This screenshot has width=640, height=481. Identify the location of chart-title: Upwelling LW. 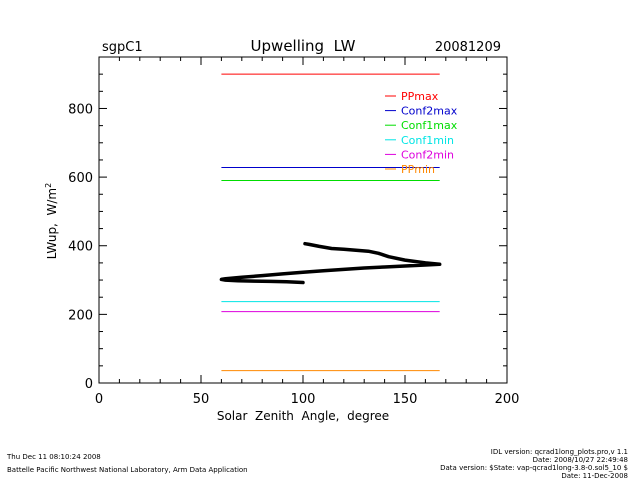
(303, 46).